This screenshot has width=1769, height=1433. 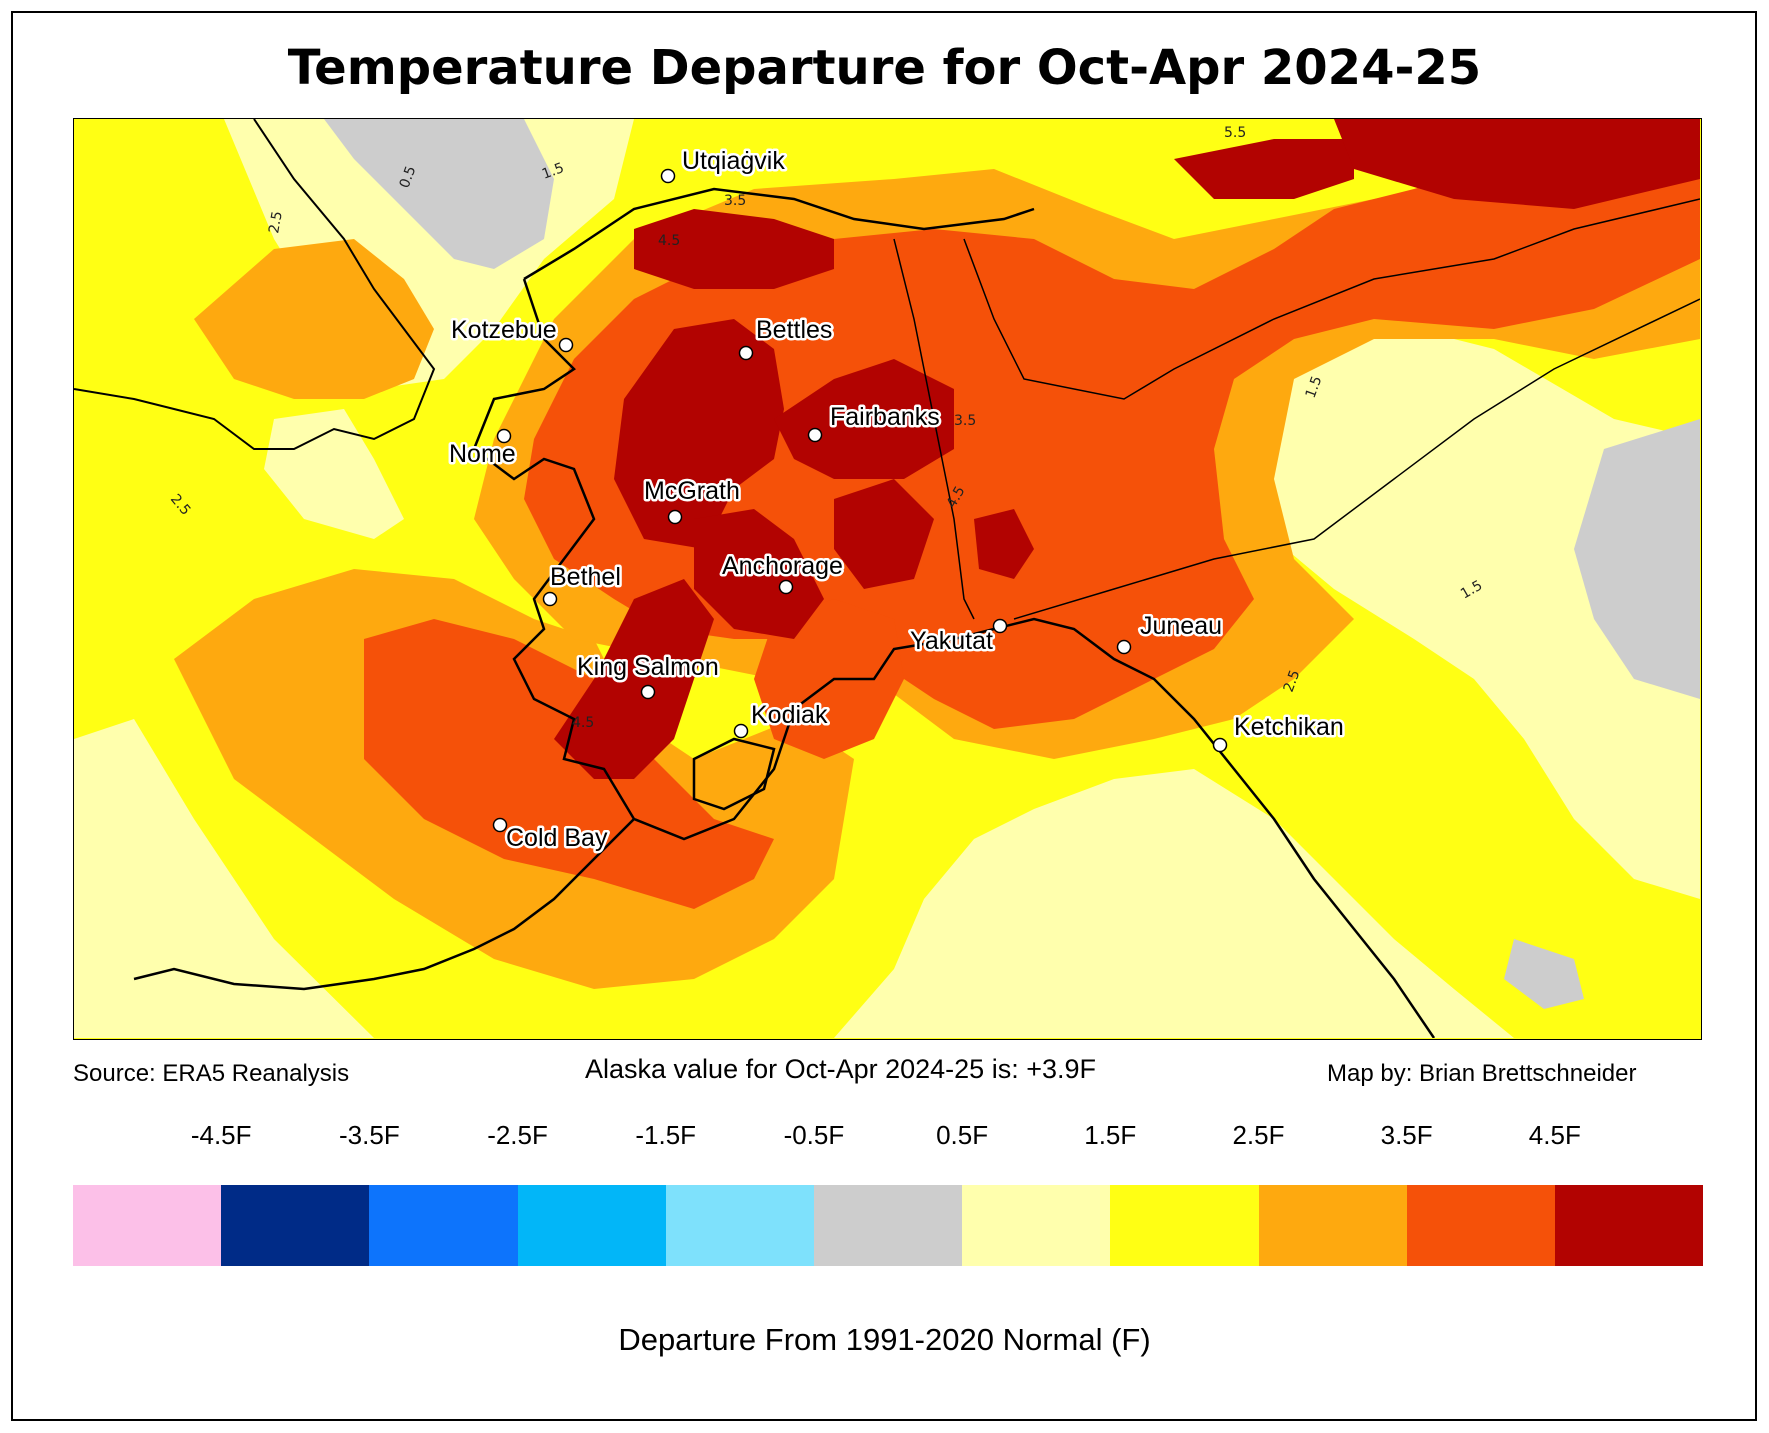 I want to click on band-above-4-5-sw, so click(x=634, y=679).